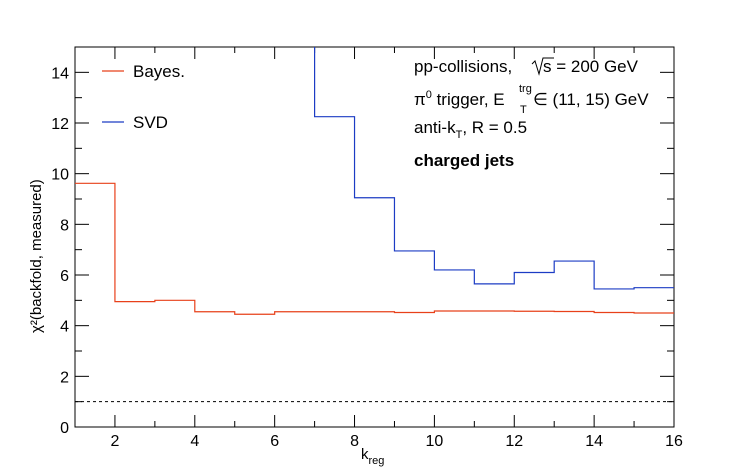 Image resolution: width=748 pixels, height=474 pixels. I want to click on y-tick-label: 8, so click(64, 225).